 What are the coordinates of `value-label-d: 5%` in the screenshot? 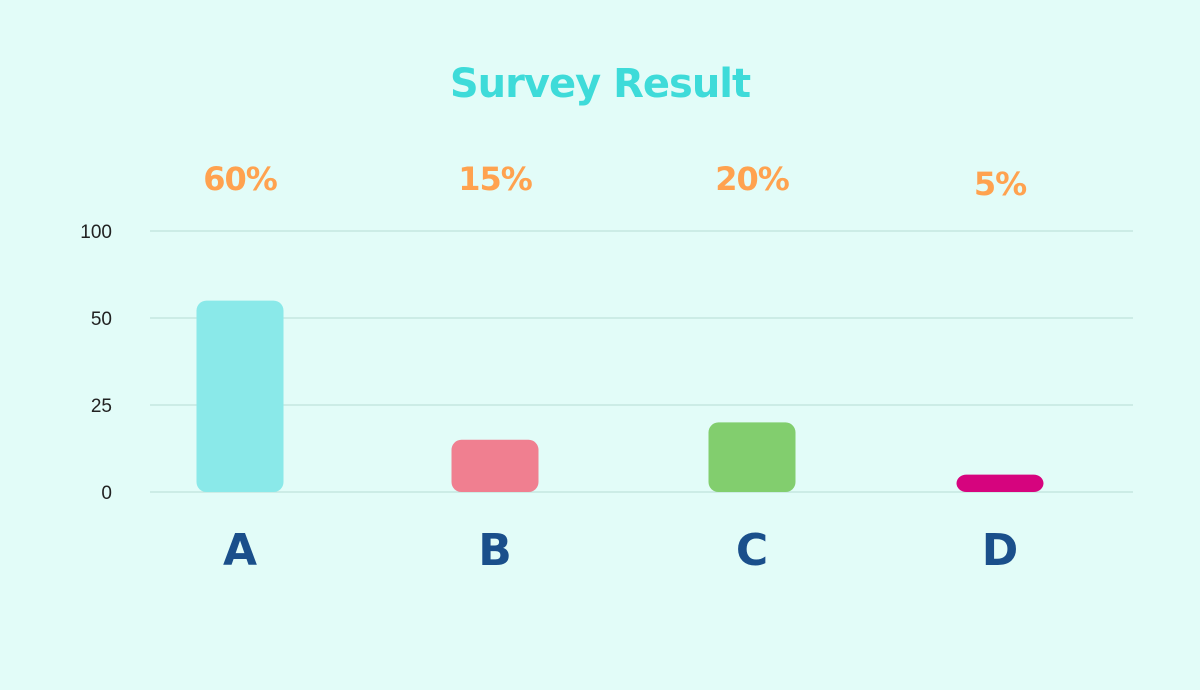 It's located at (1000, 184).